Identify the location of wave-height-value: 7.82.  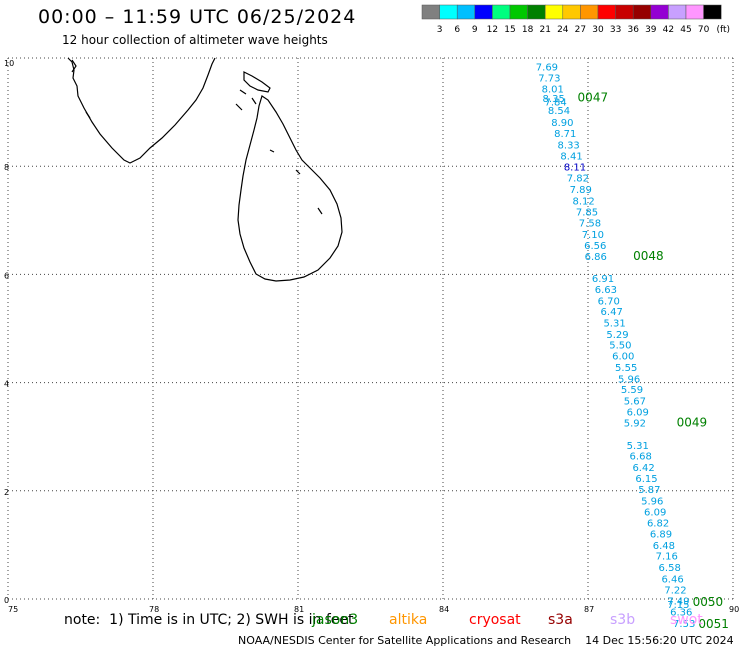
(578, 179).